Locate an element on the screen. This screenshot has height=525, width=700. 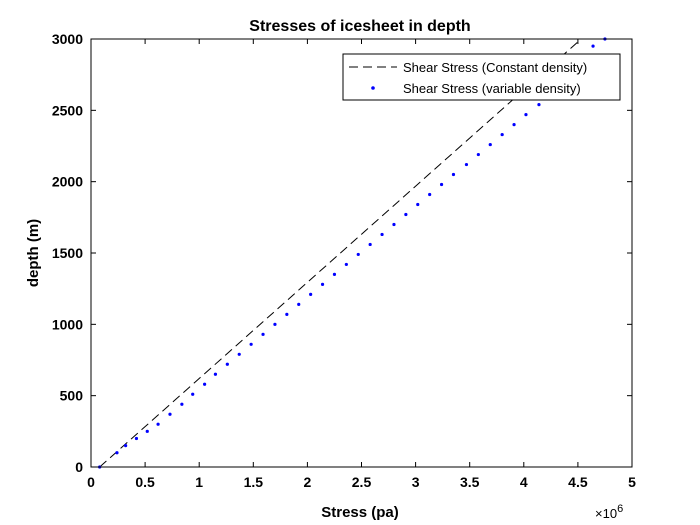
y-tick-label: 3000 is located at coordinates (67, 39).